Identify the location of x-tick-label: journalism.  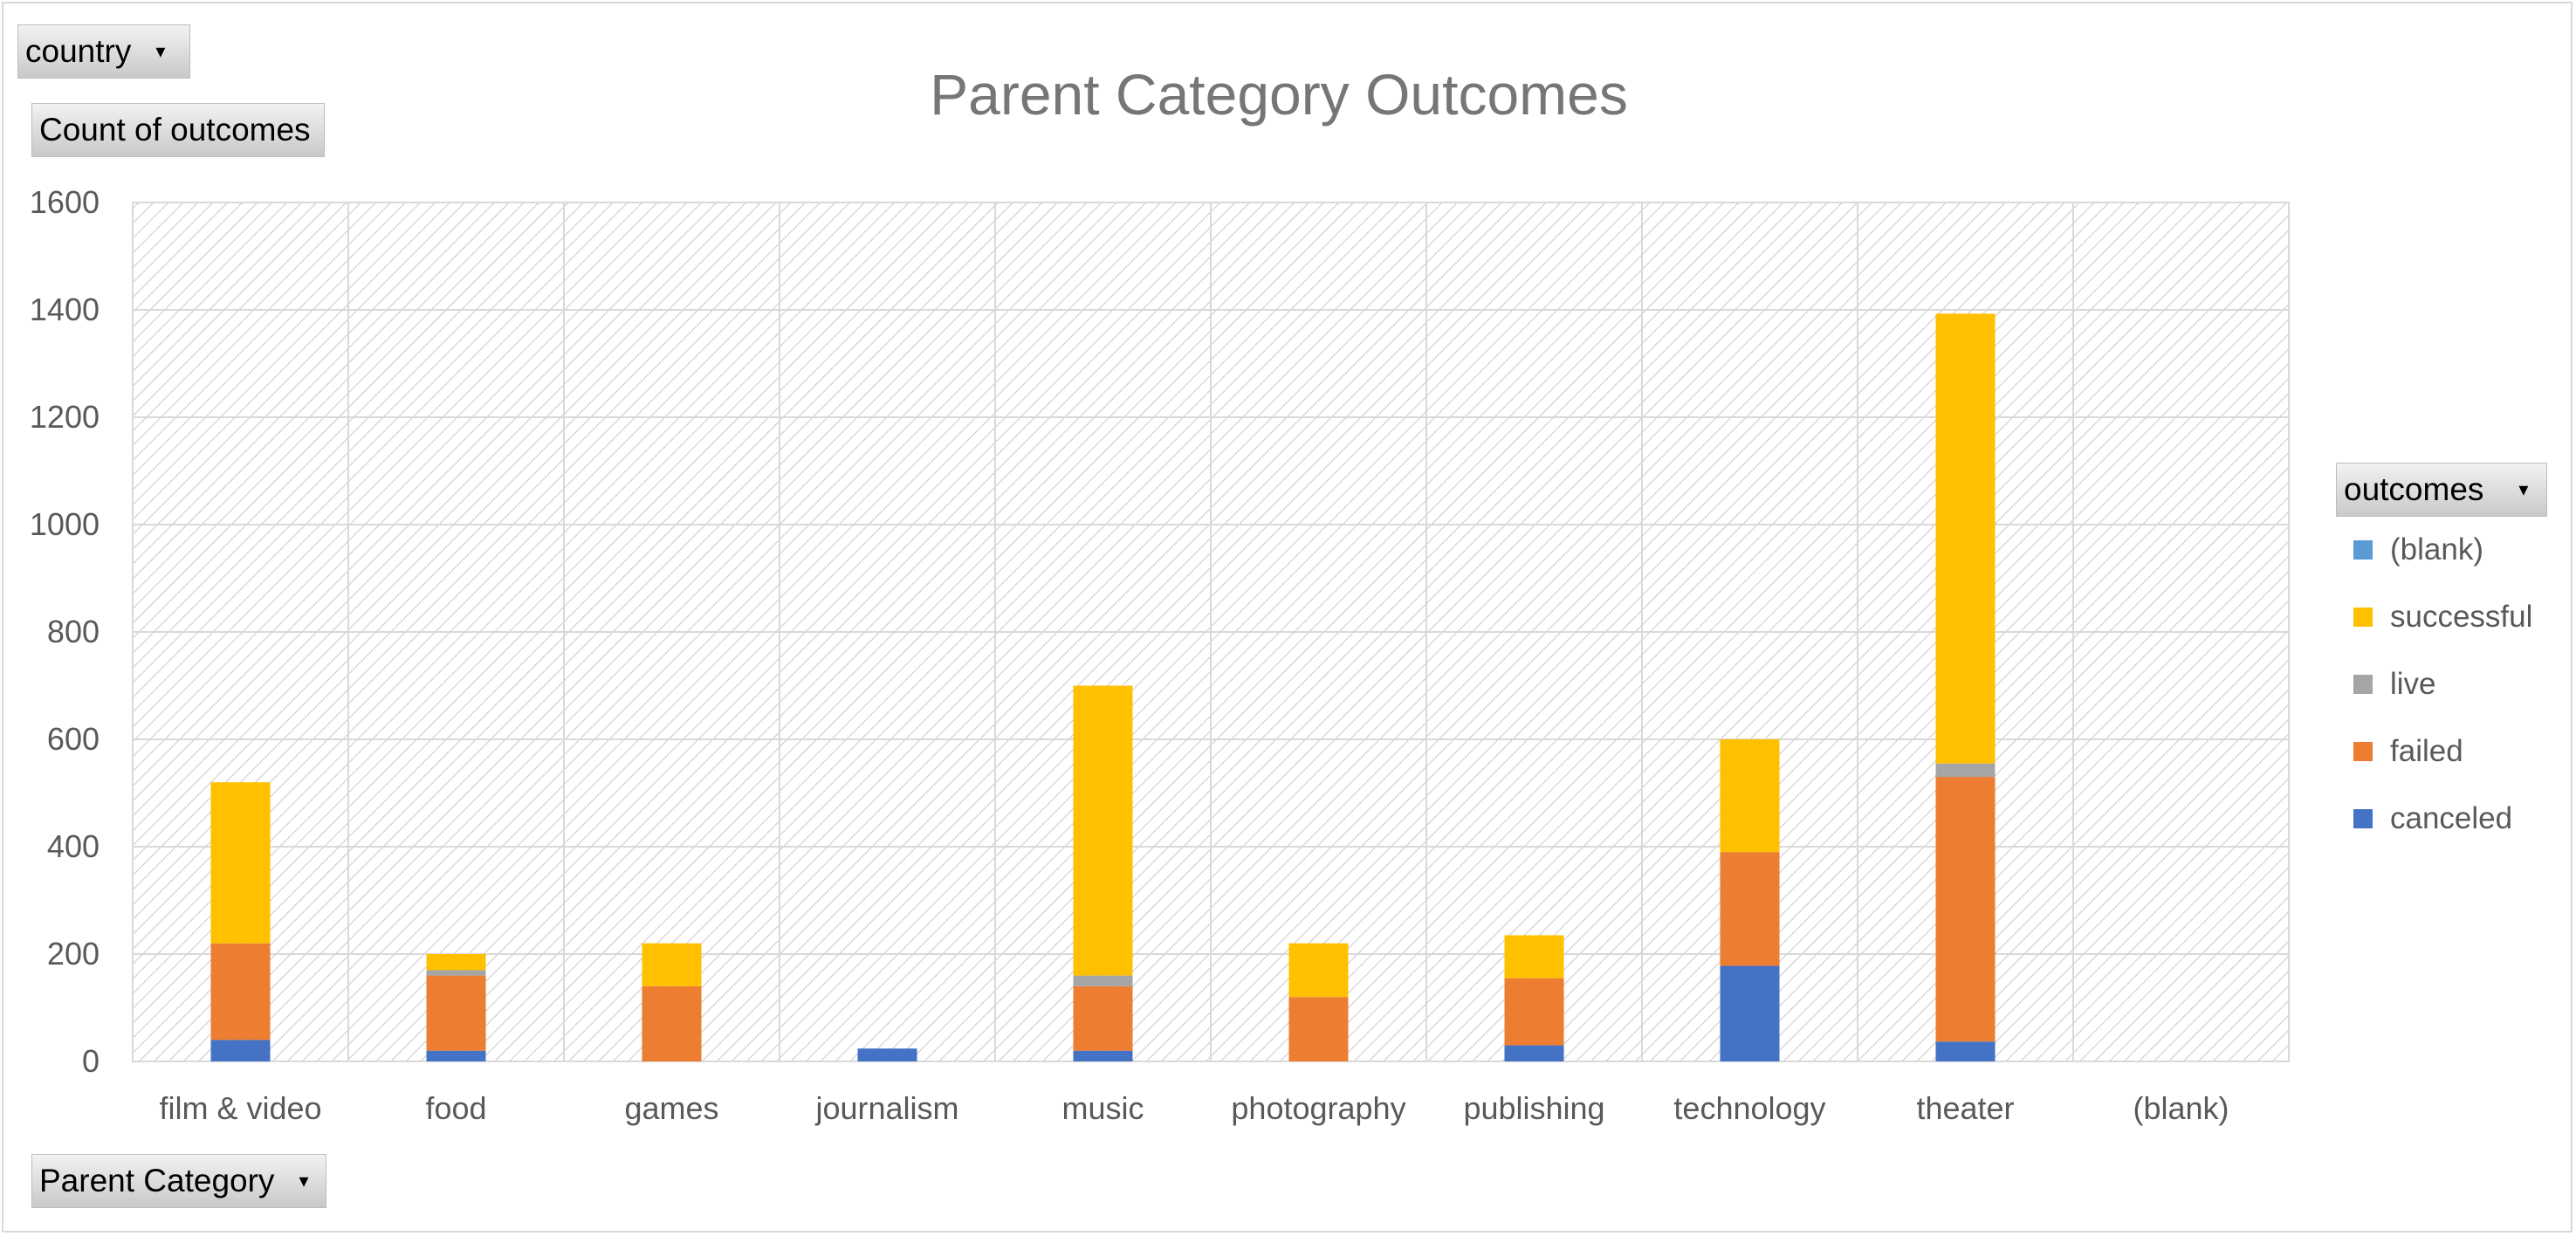
(886, 1108).